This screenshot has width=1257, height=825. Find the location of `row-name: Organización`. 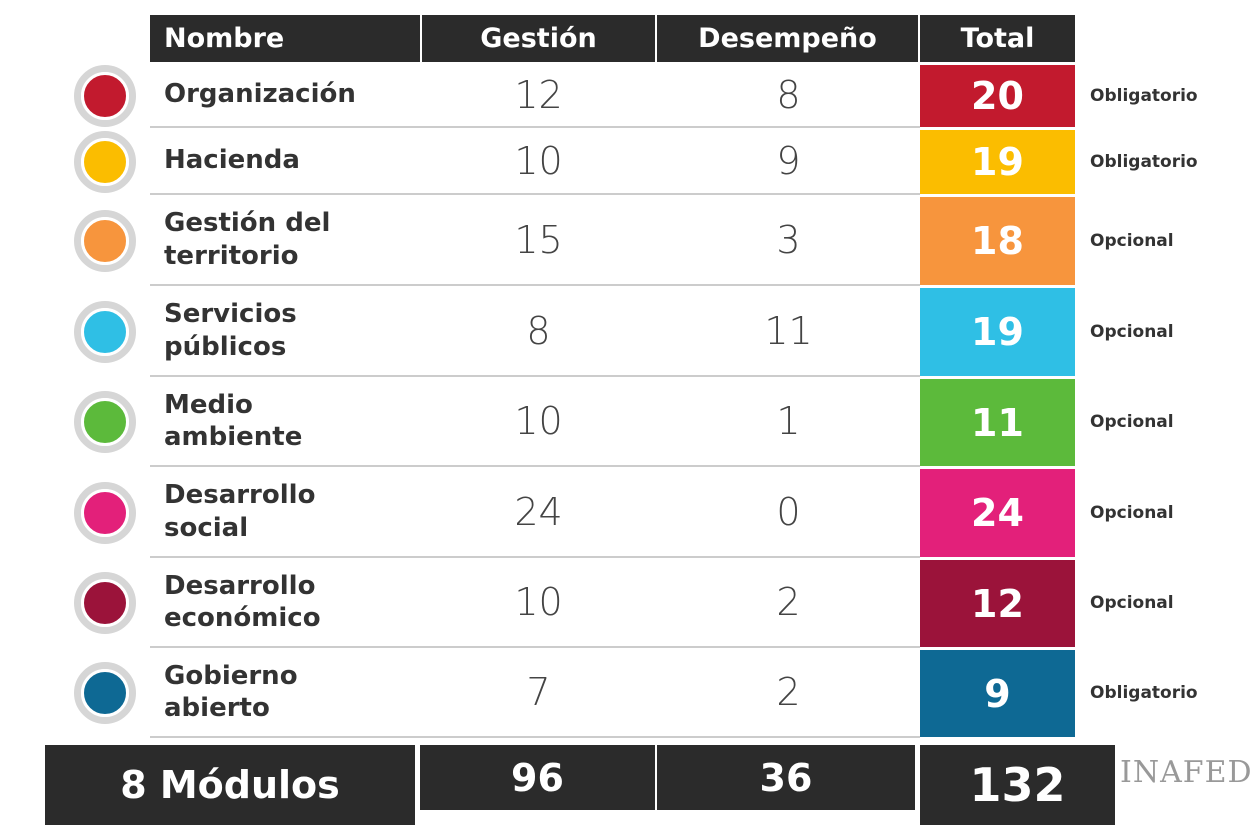

row-name: Organización is located at coordinates (285, 95).